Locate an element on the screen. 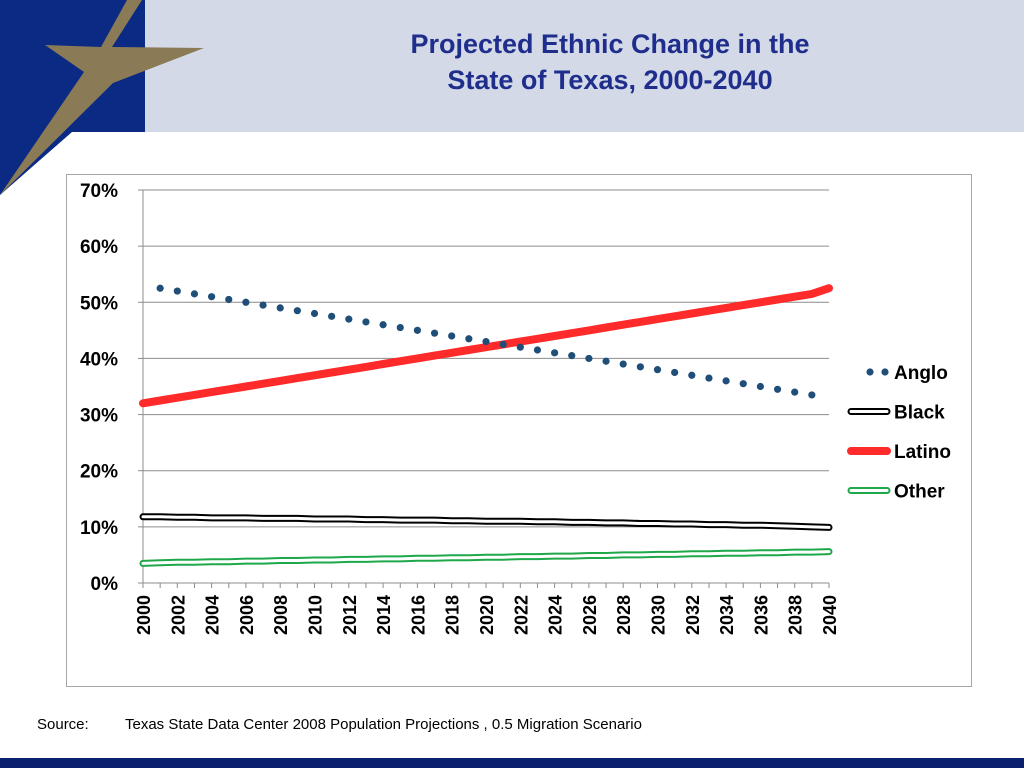  y-tick-label: 0% is located at coordinates (105, 584).